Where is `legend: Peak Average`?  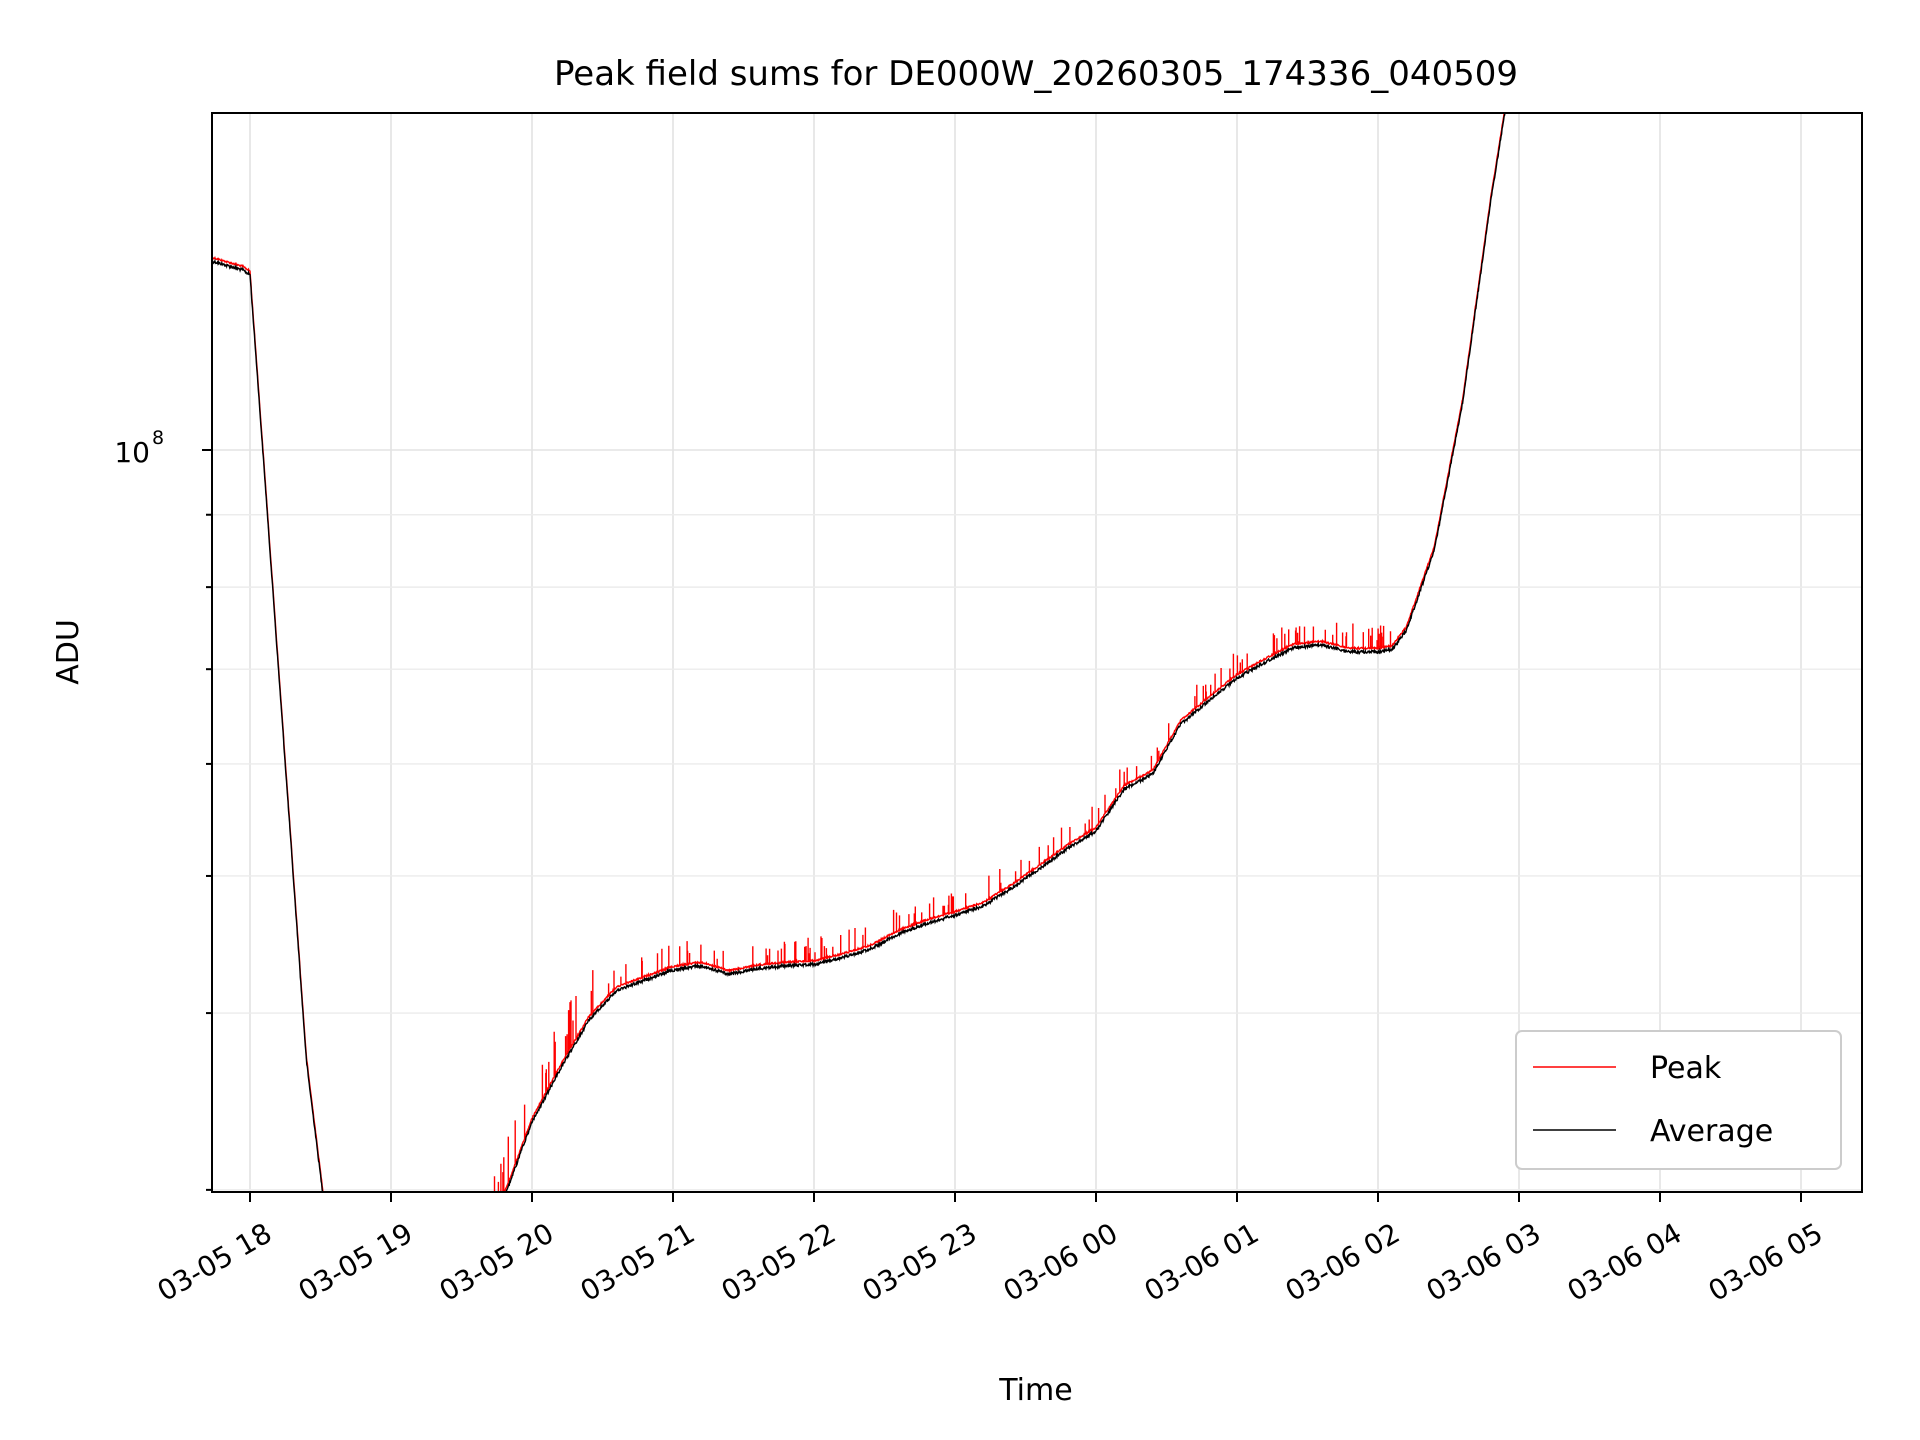 legend: Peak Average is located at coordinates (1678, 1100).